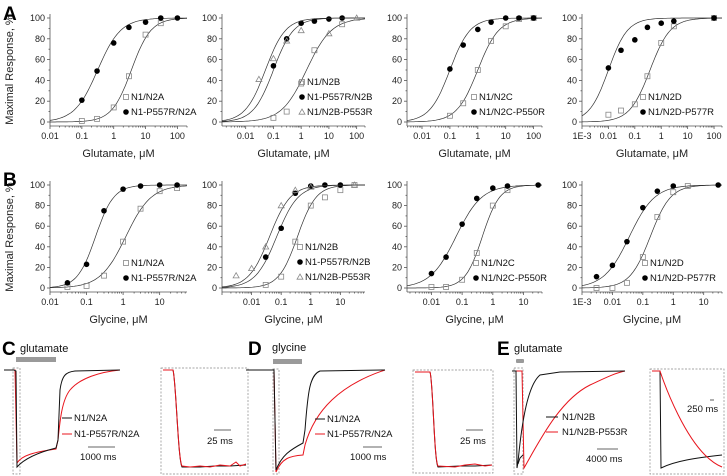 The width and height of the screenshot is (727, 476). Describe the element at coordinates (9, 349) in the screenshot. I see `panel-letter-c: C` at that location.